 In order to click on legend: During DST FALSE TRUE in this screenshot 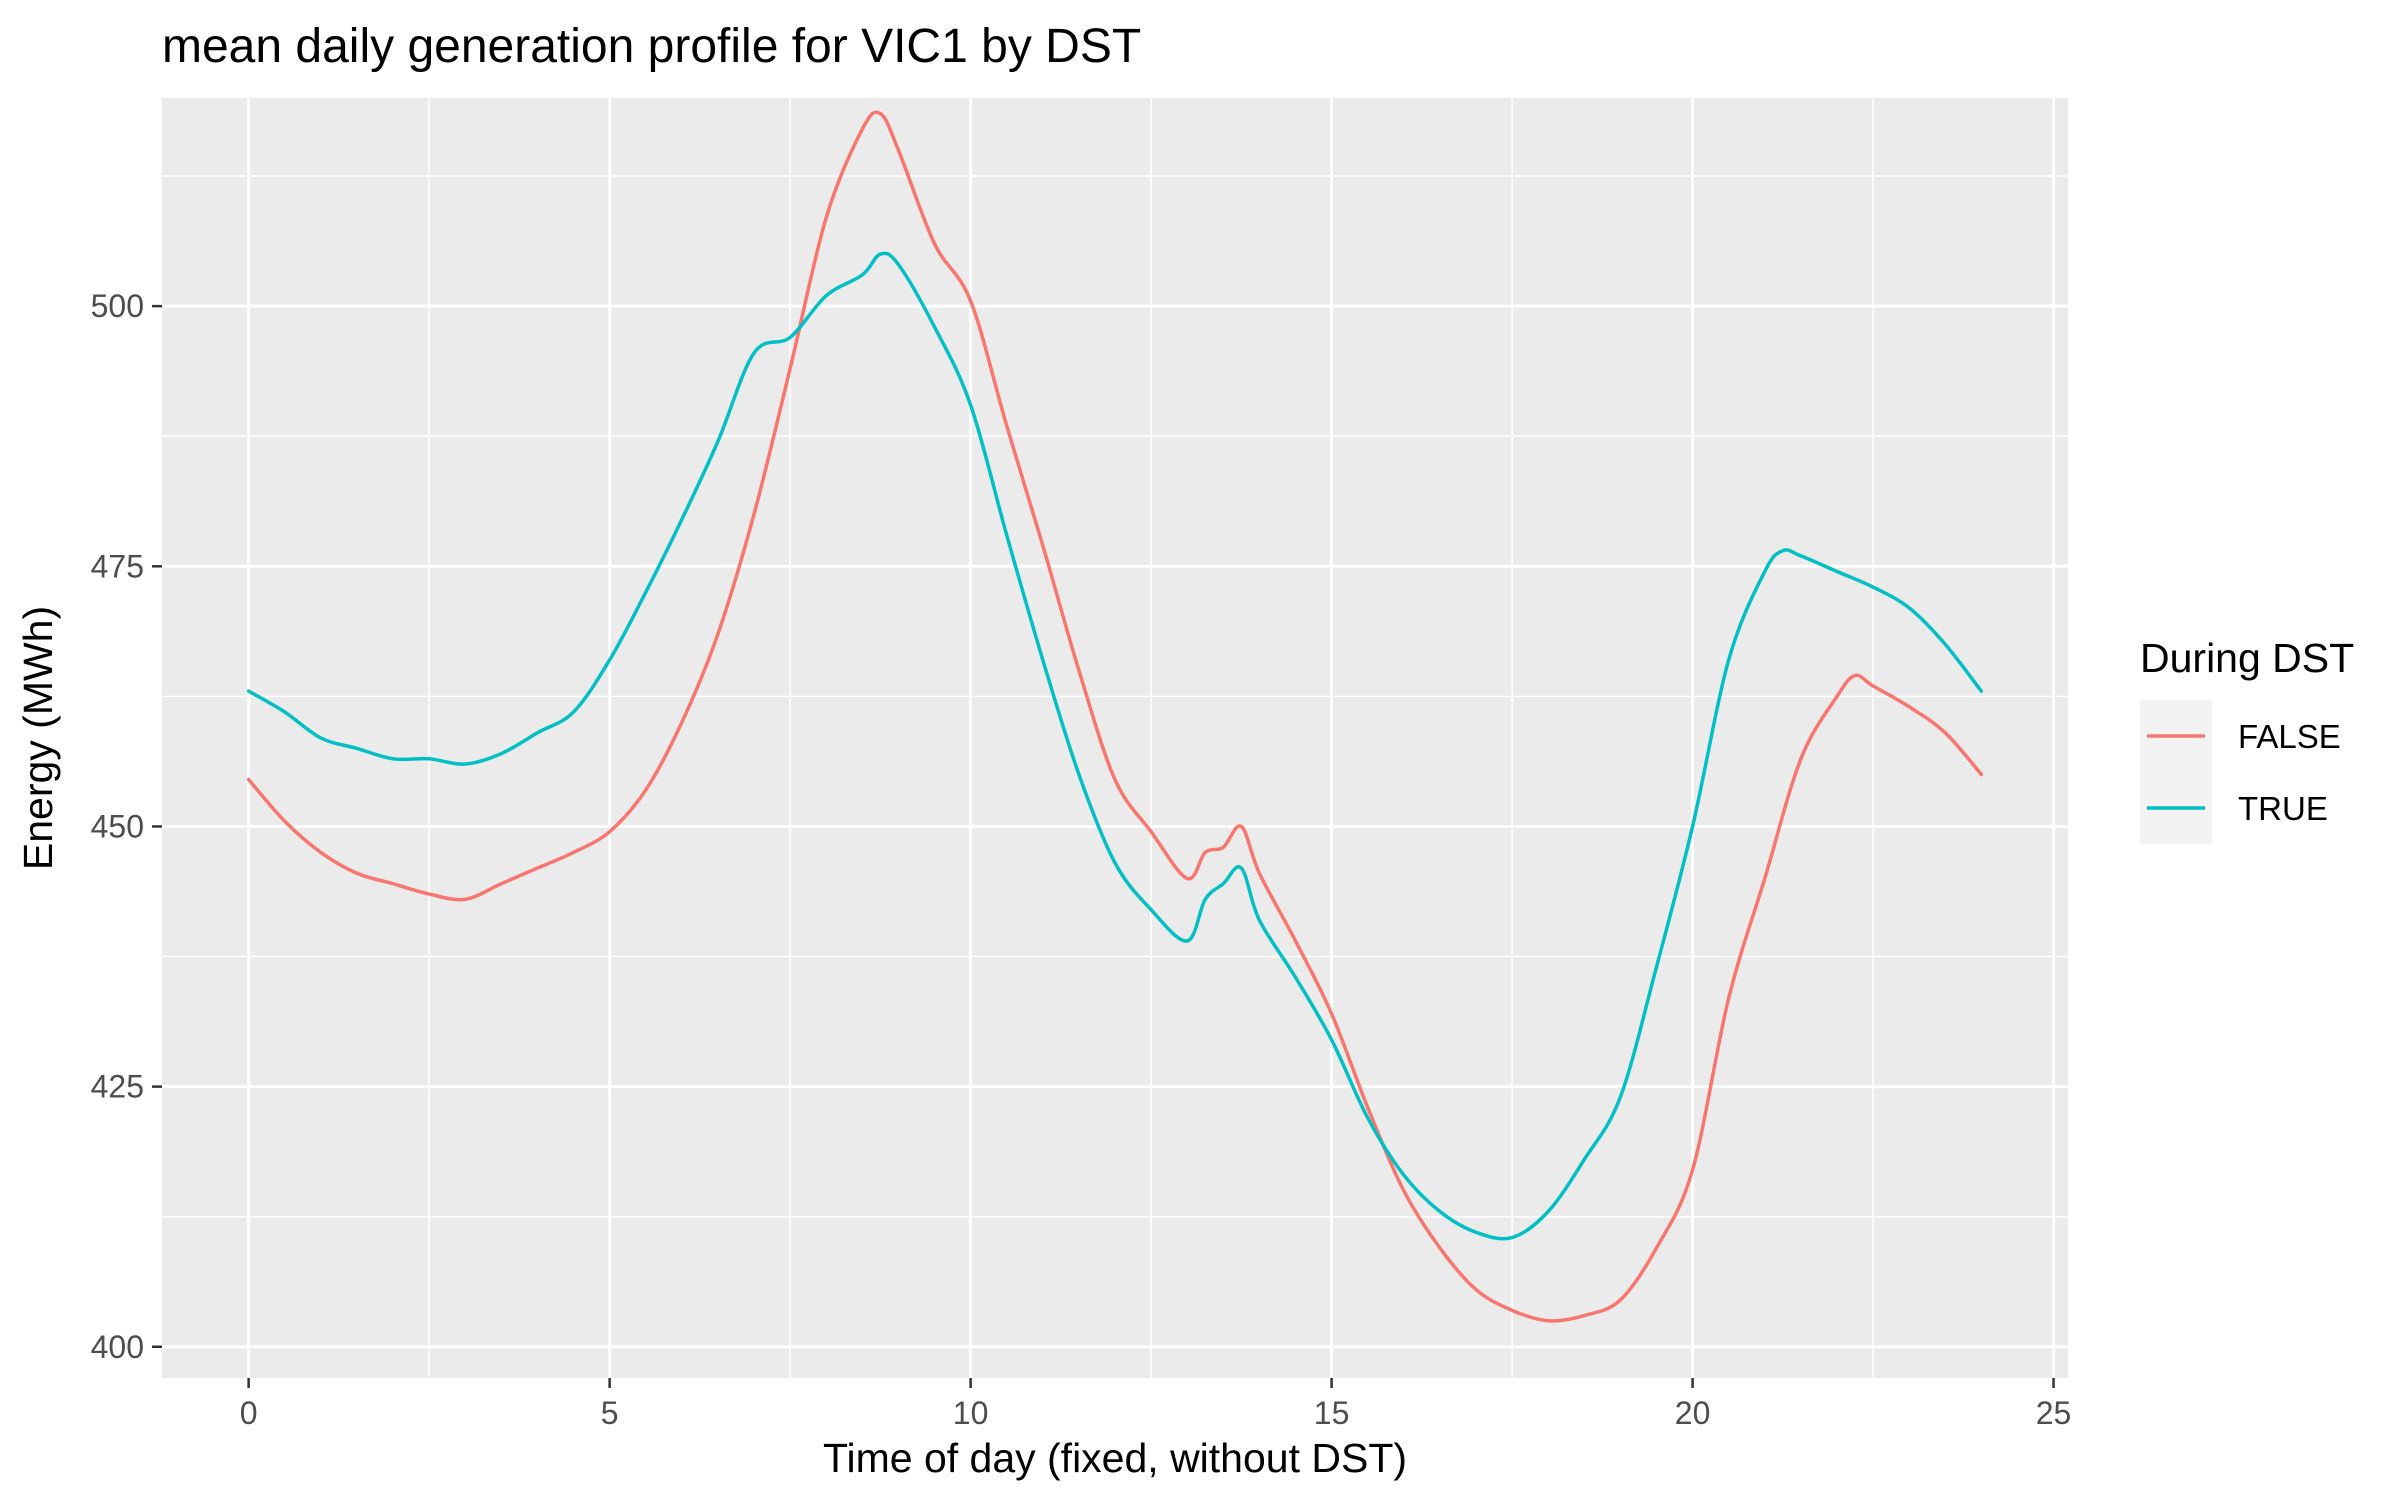, I will do `click(2247, 739)`.